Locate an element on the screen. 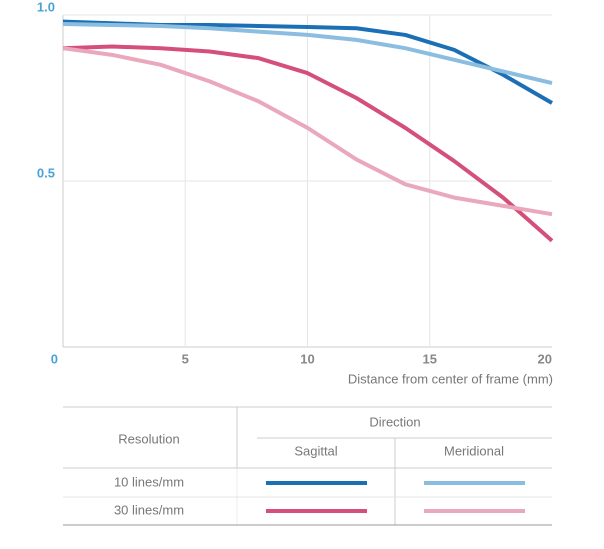 The image size is (604, 549). column-header: Sagittal is located at coordinates (315, 450).